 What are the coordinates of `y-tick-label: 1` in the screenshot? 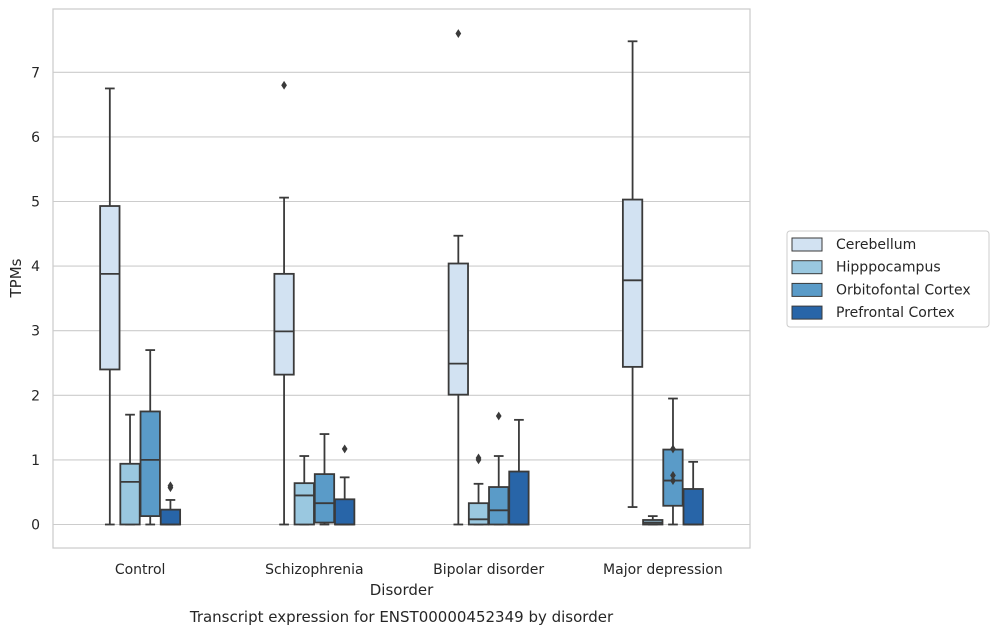 It's located at (35, 461).